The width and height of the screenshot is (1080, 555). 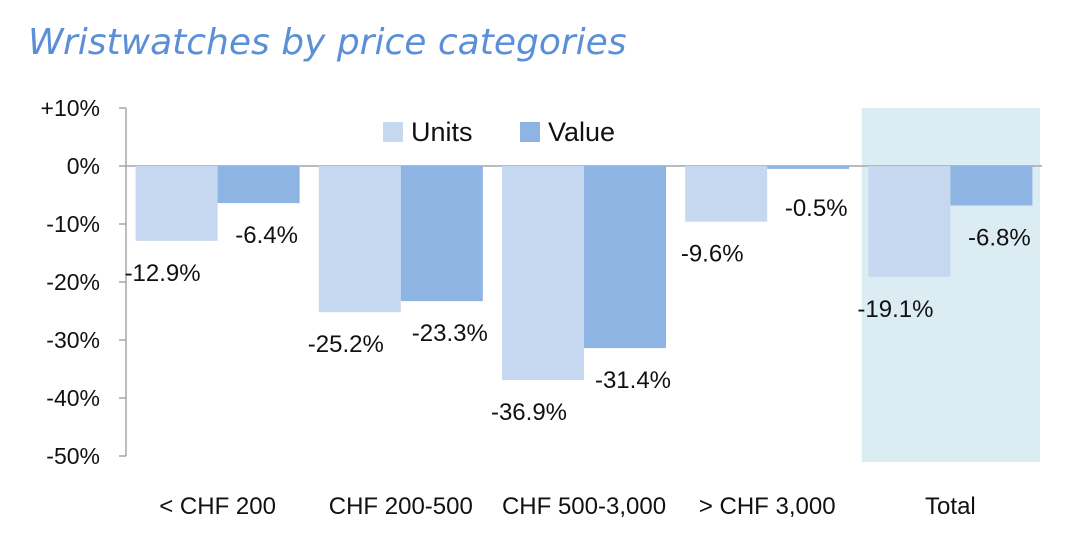 What do you see at coordinates (346, 344) in the screenshot?
I see `data-label-units: -25.2%` at bounding box center [346, 344].